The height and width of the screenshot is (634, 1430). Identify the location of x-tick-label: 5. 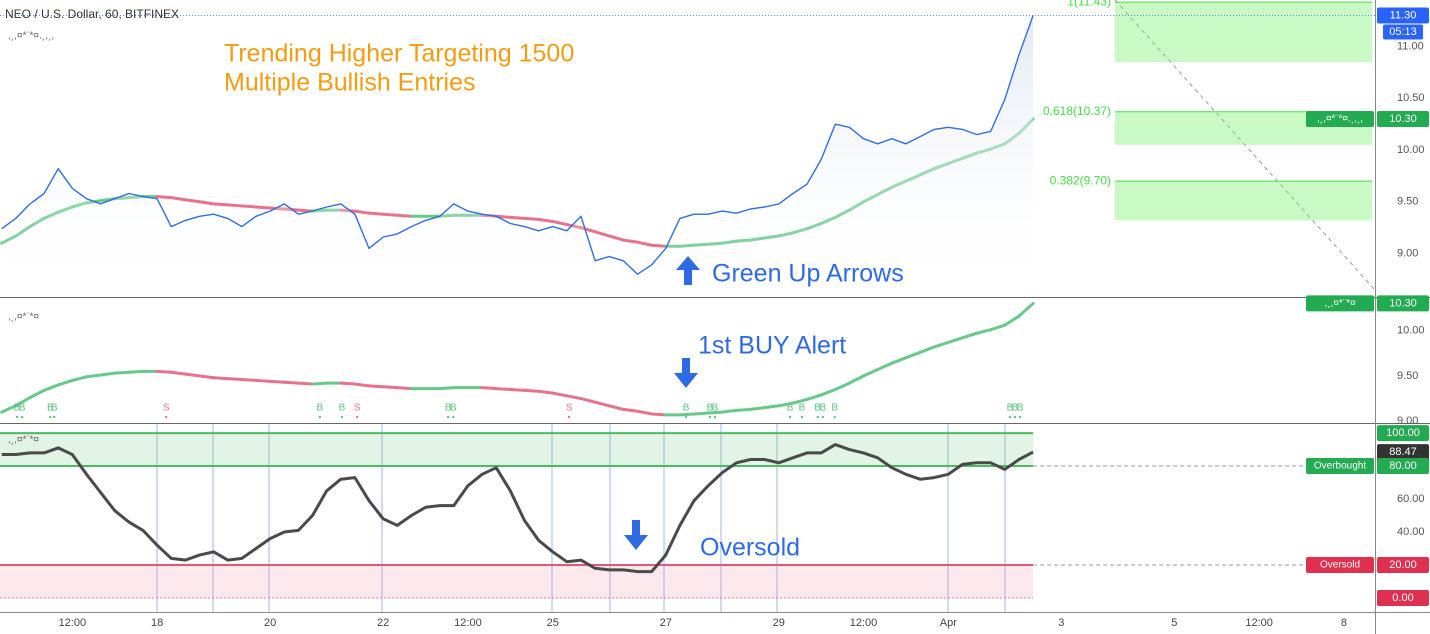
(1174, 623).